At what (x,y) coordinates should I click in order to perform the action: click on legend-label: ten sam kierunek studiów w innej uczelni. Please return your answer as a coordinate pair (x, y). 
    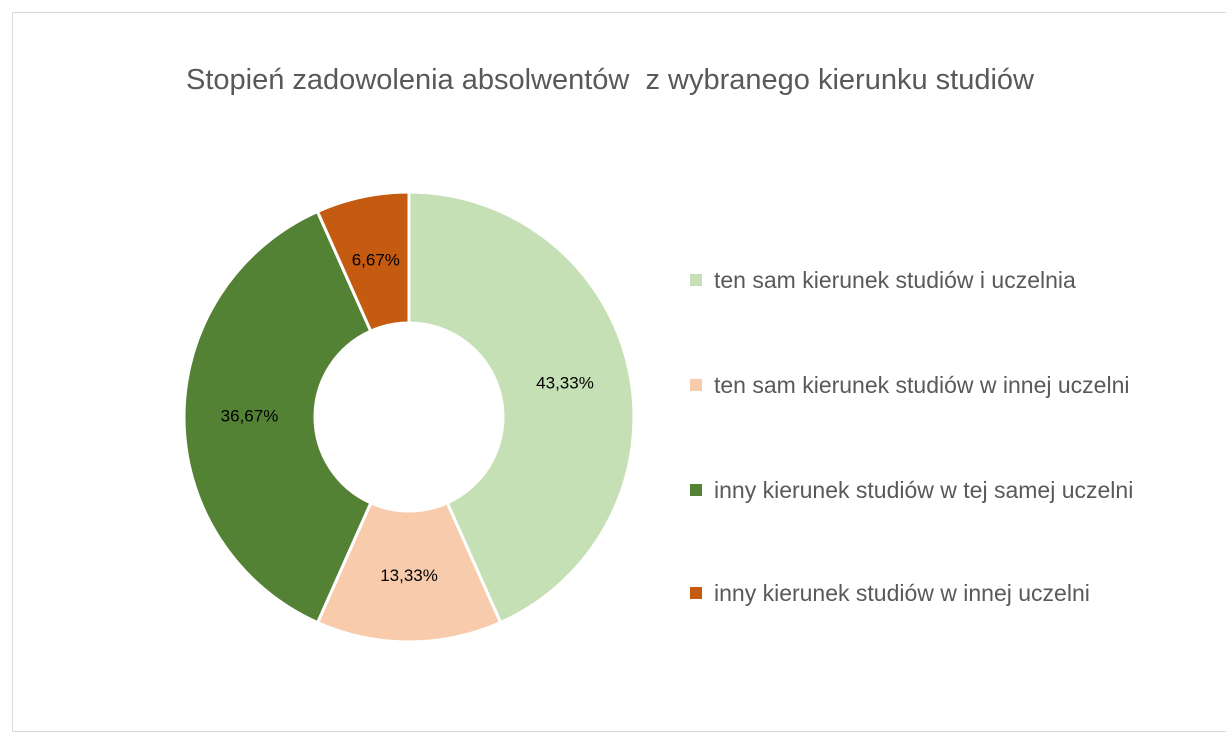
    Looking at the image, I should click on (922, 385).